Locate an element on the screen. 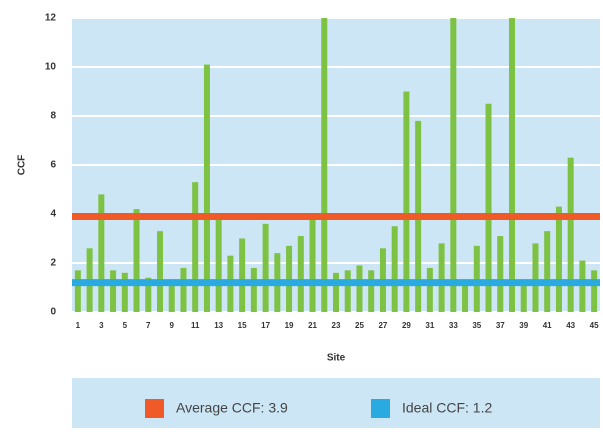 This screenshot has width=603, height=435. x-tick-label: 21 is located at coordinates (312, 325).